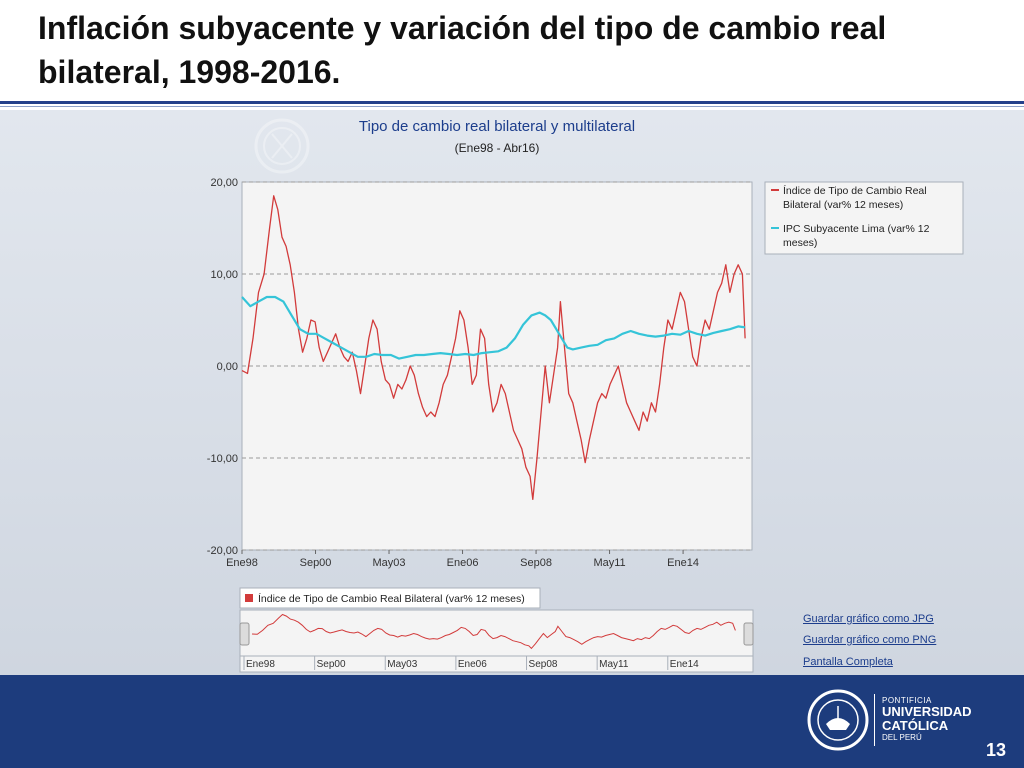 Image resolution: width=1024 pixels, height=768 pixels. Describe the element at coordinates (855, 190) in the screenshot. I see `legend-line-1: Índice de Tipo de Cambio Real` at that location.